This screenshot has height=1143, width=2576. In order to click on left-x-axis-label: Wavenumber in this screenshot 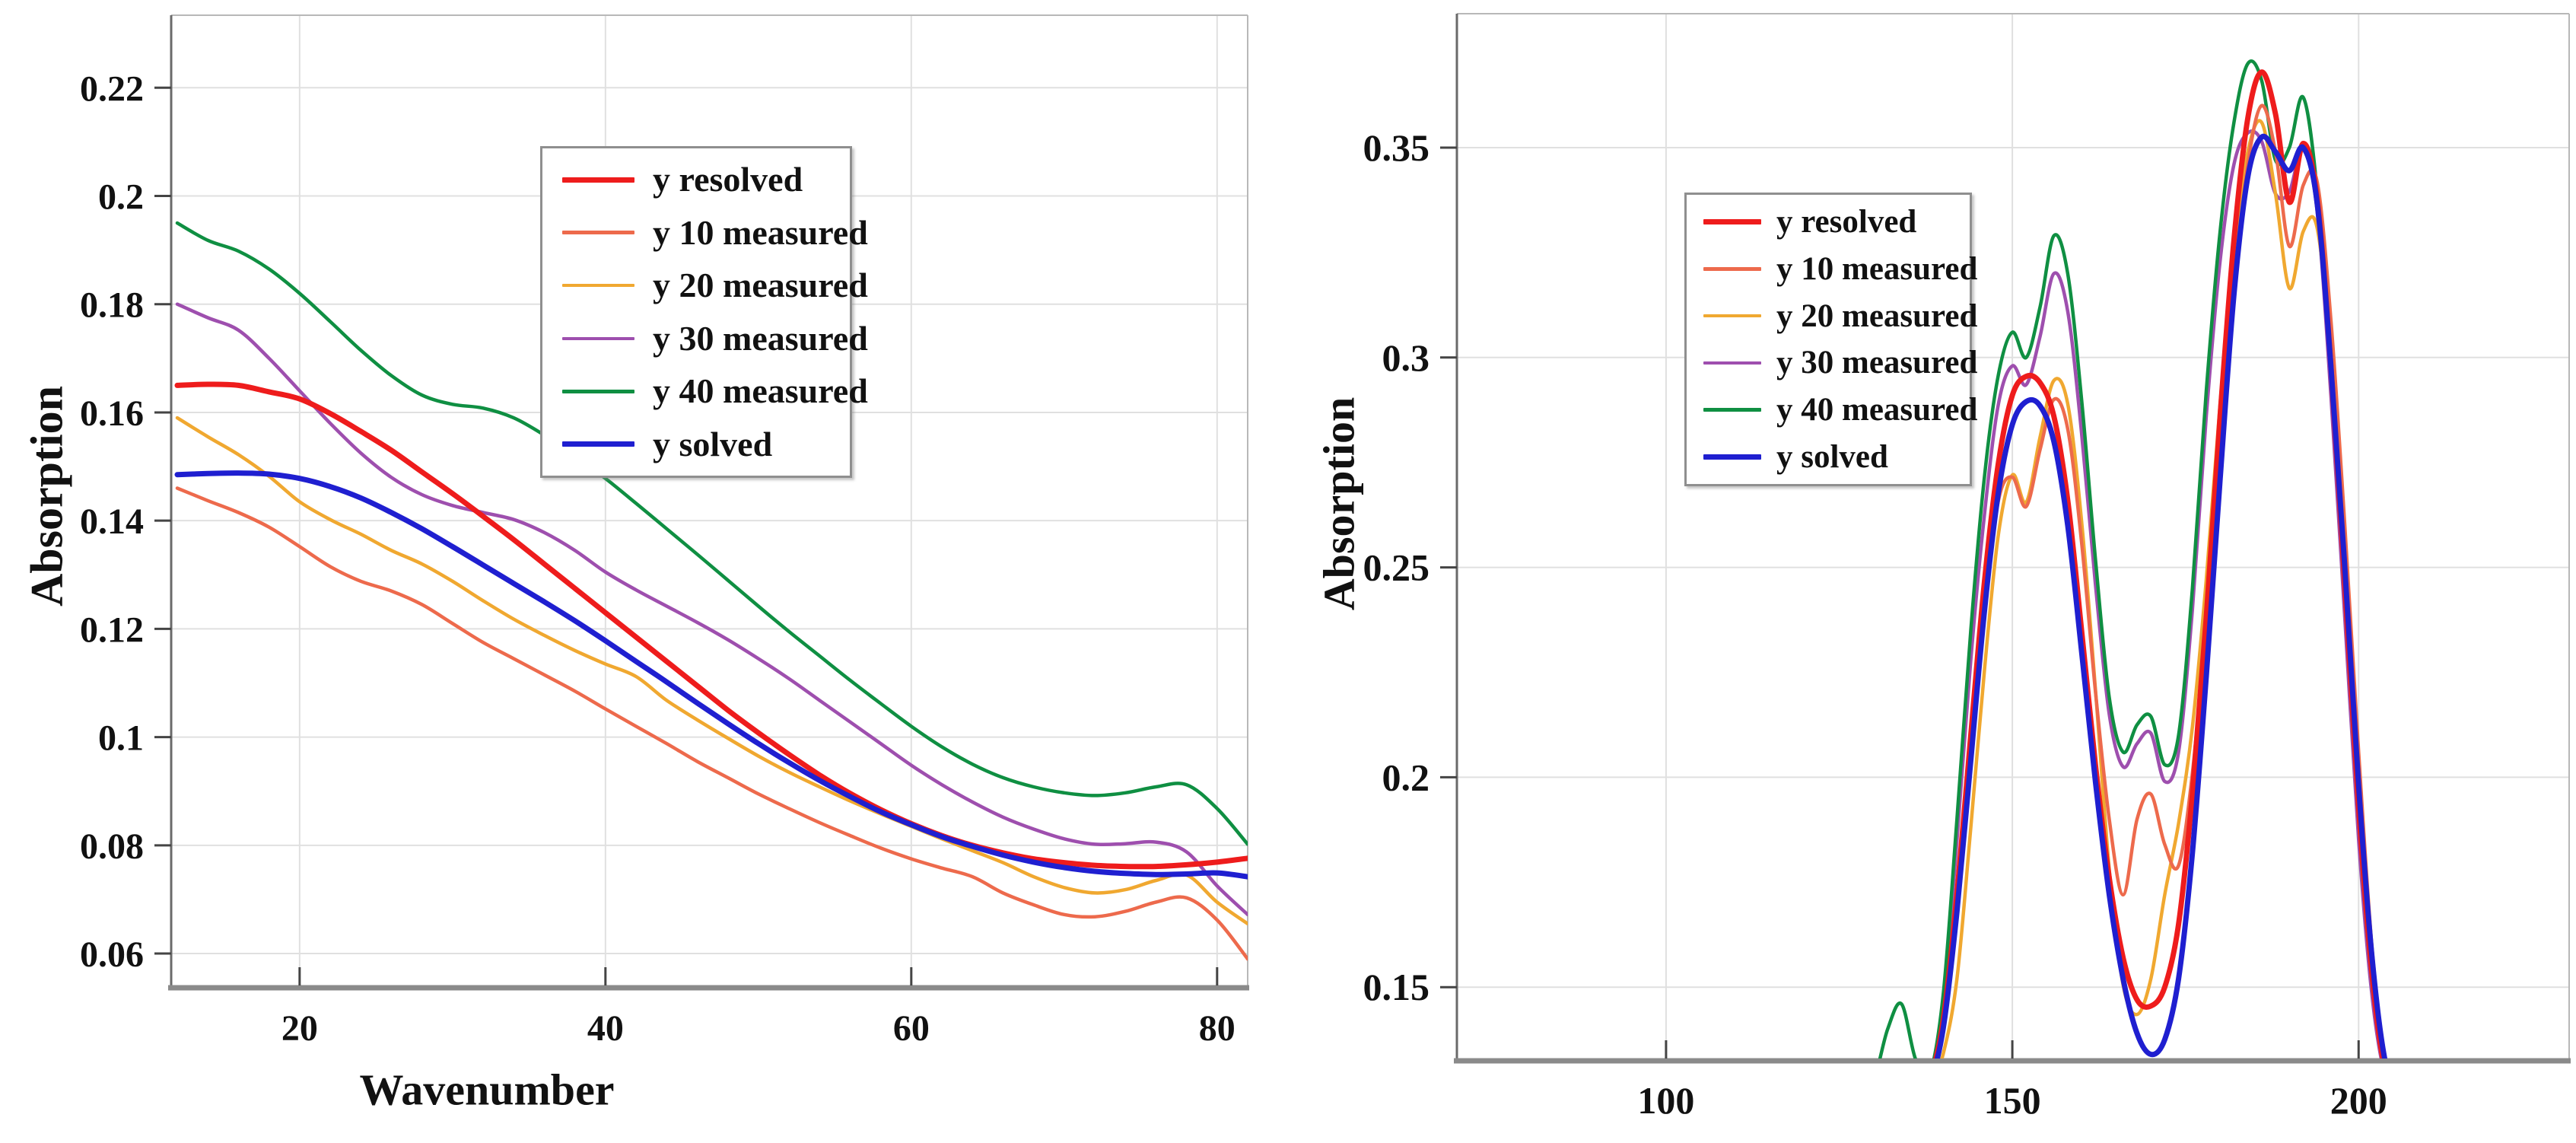, I will do `click(487, 1090)`.